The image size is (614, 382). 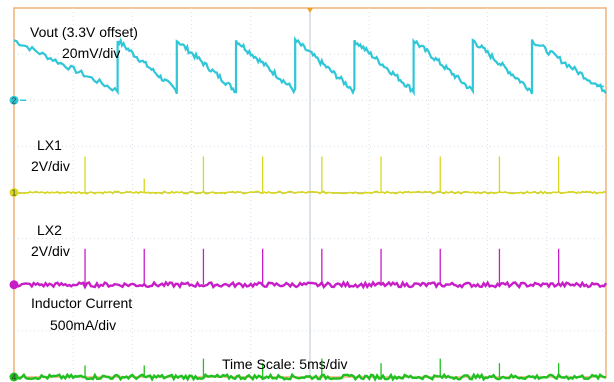 I want to click on vout-scale: 20mV/div, so click(x=91, y=53).